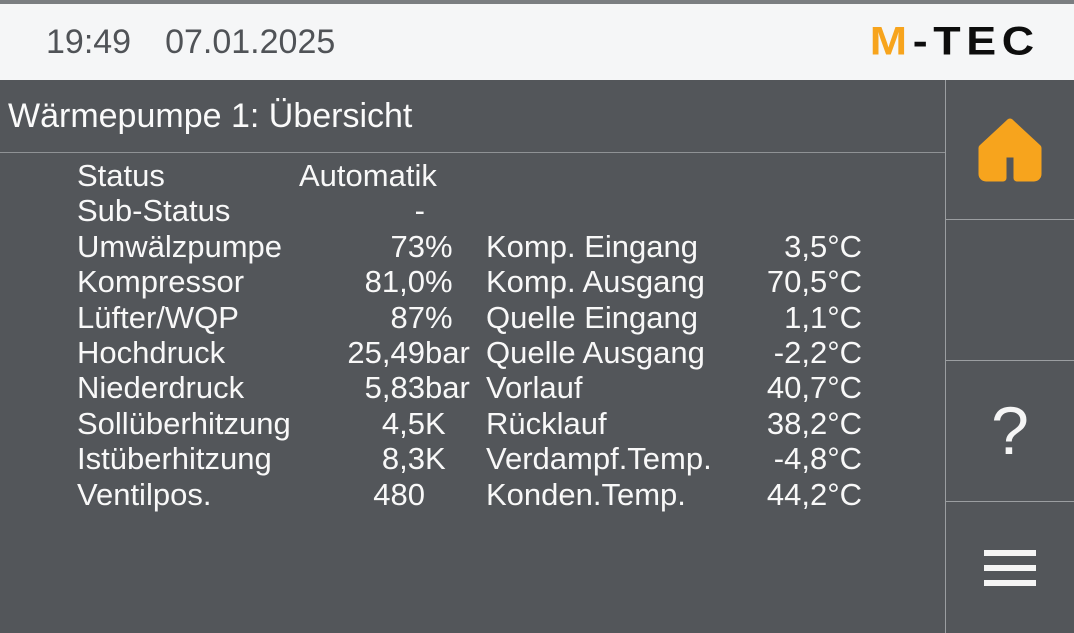 This screenshot has height=633, width=1074. I want to click on param-value: 73, so click(407, 246).